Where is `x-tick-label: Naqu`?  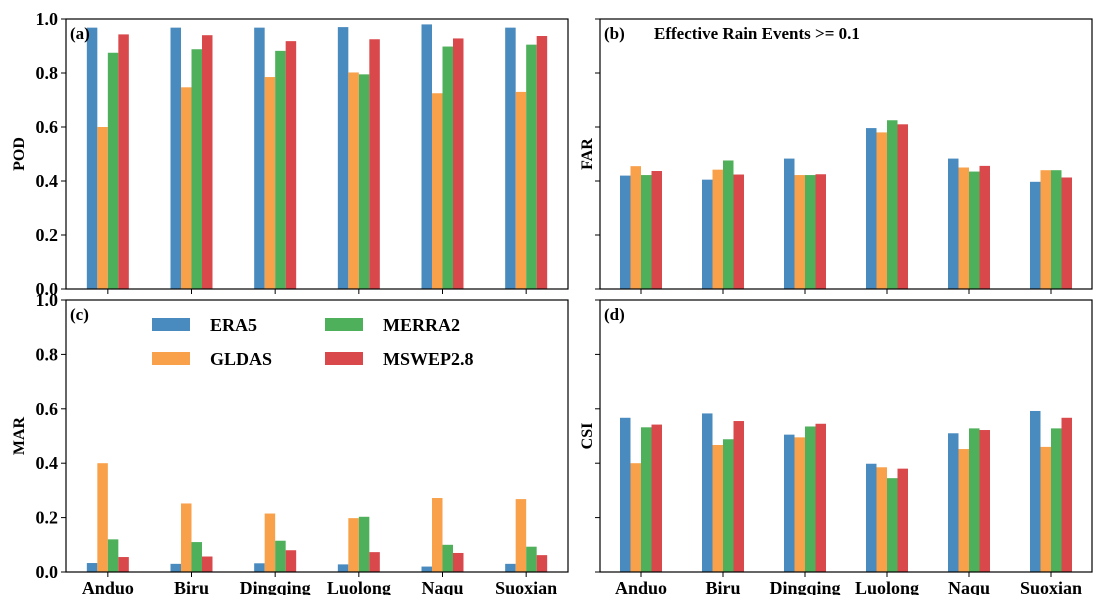 x-tick-label: Naqu is located at coordinates (969, 586).